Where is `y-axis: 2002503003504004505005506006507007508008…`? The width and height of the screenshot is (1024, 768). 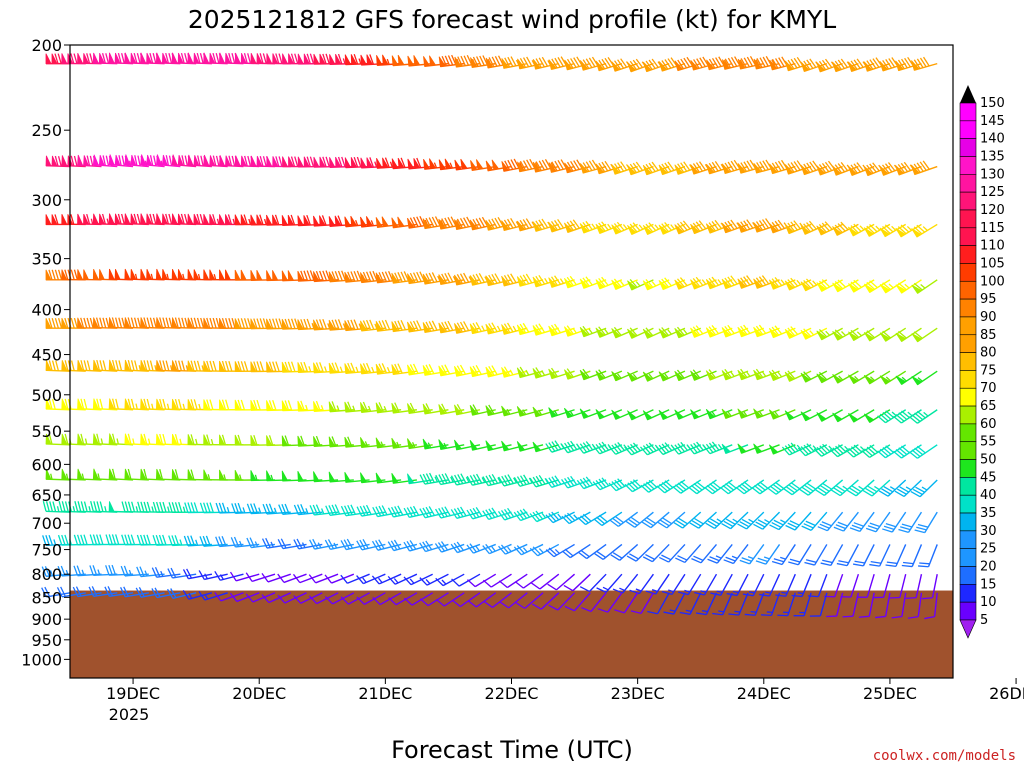 y-axis: 2002503003504004505005506006507007508008… is located at coordinates (45, 352).